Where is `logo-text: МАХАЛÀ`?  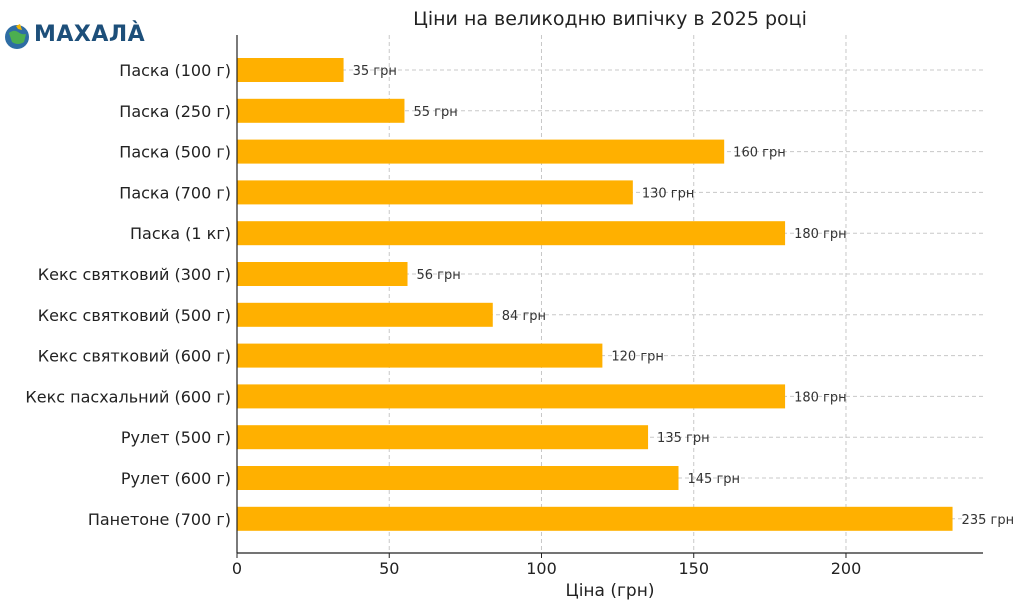
logo-text: МАХАЛÀ is located at coordinates (90, 34).